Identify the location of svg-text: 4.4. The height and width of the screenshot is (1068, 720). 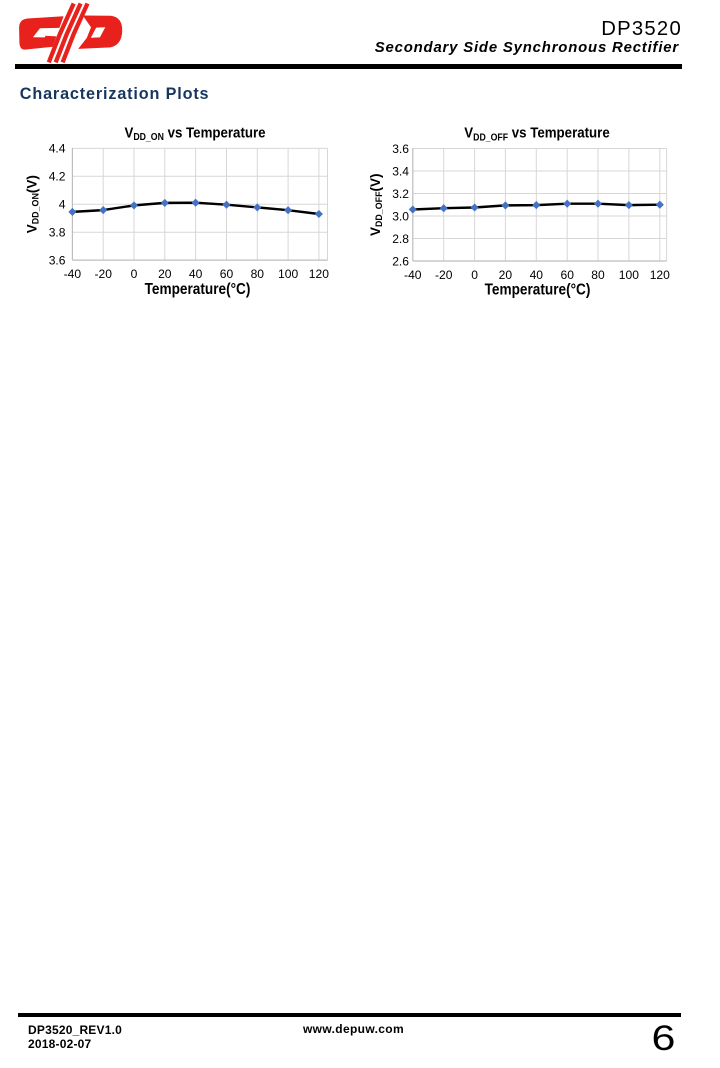
(57, 149).